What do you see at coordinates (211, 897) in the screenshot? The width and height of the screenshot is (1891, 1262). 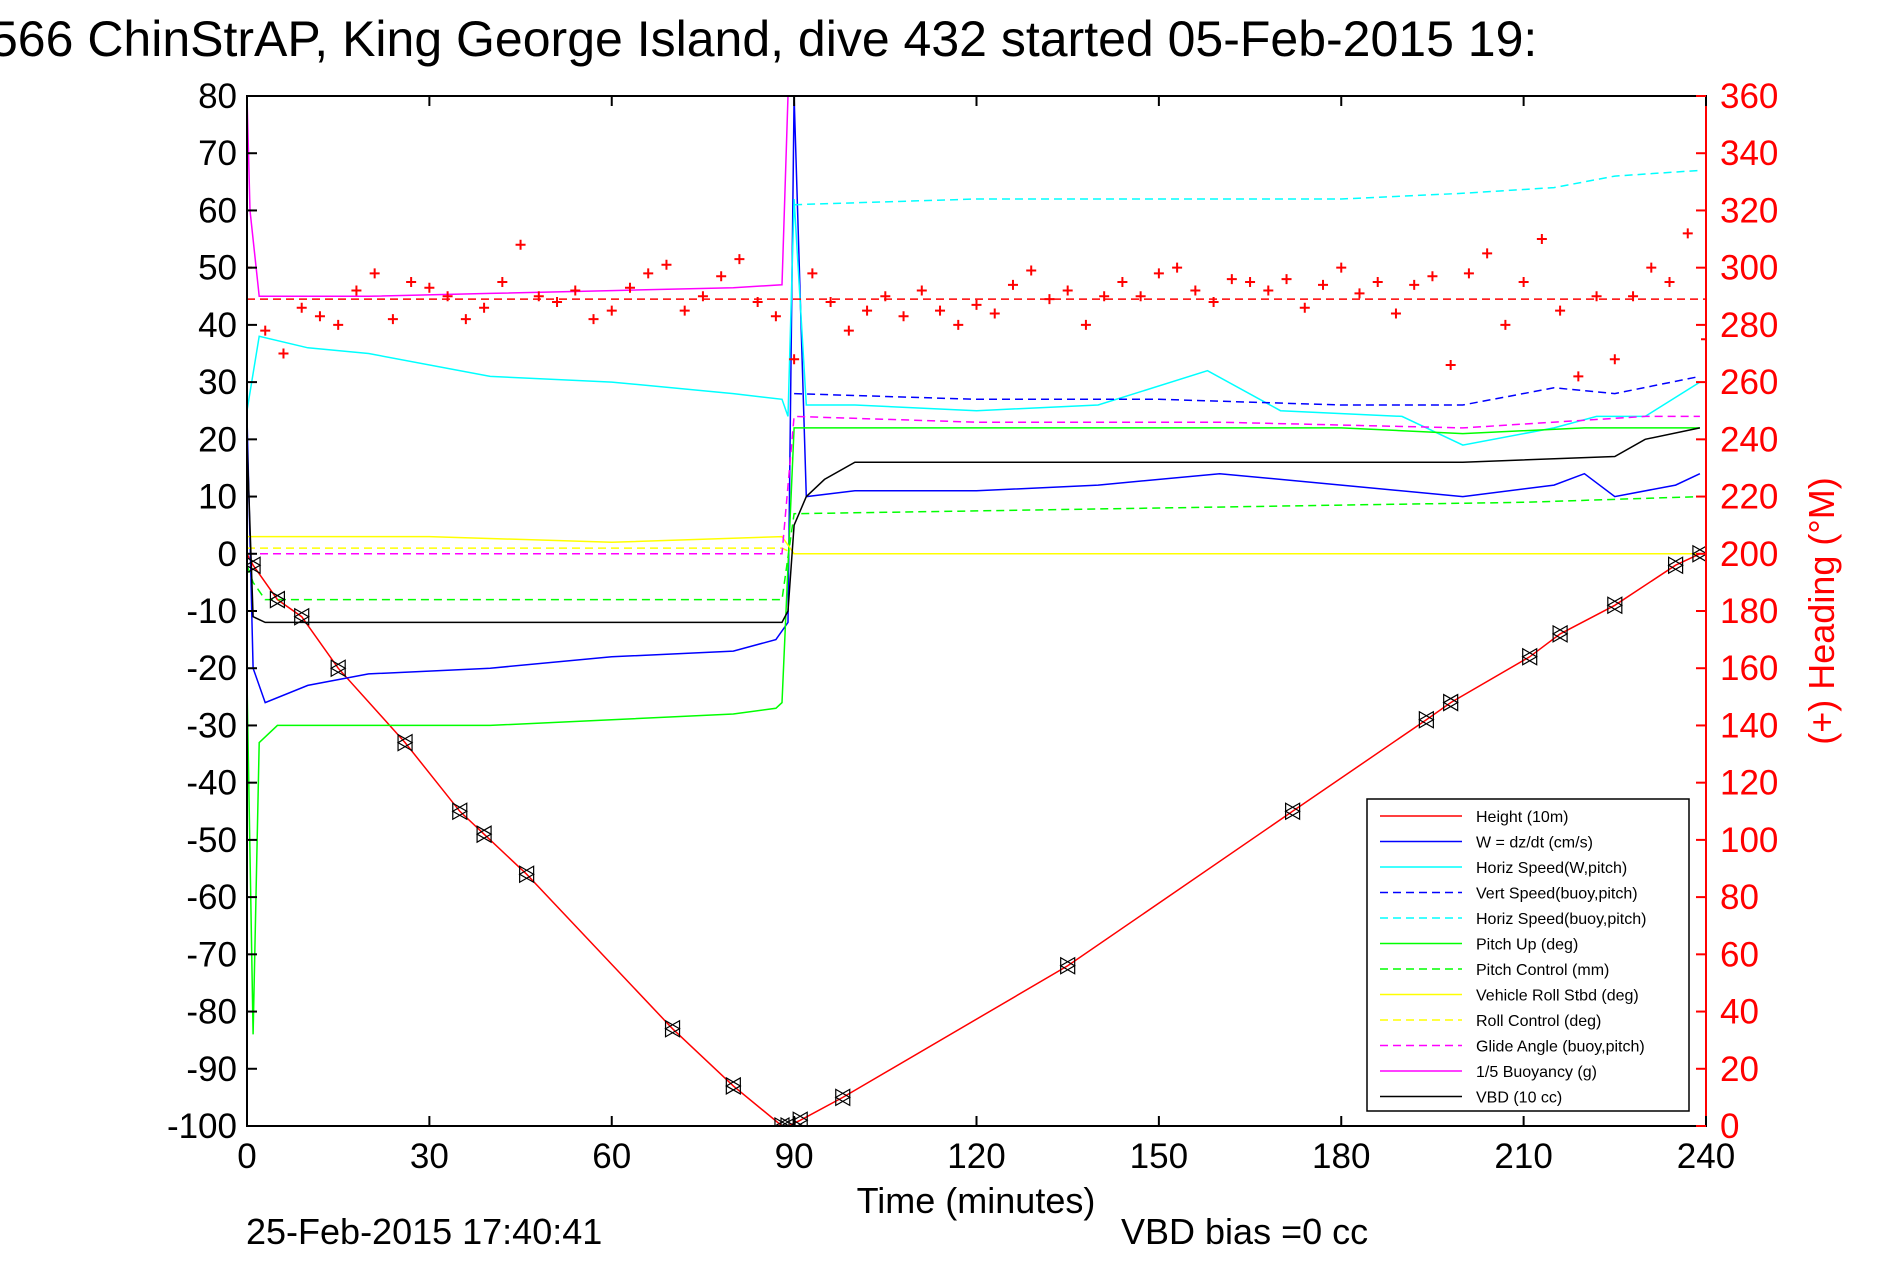 I see `y-tick-label: -60` at bounding box center [211, 897].